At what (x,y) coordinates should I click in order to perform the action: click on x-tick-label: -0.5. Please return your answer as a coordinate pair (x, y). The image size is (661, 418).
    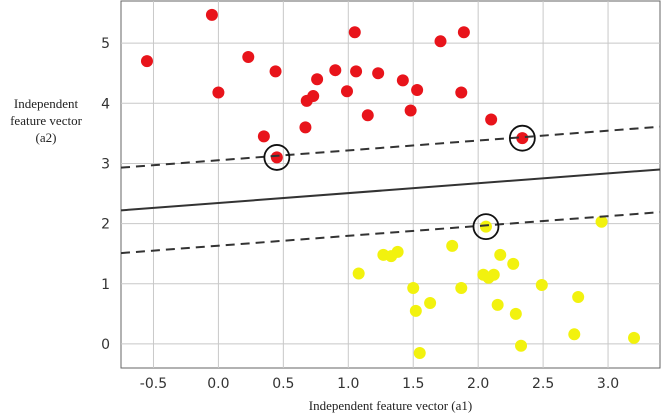
    Looking at the image, I should click on (153, 384).